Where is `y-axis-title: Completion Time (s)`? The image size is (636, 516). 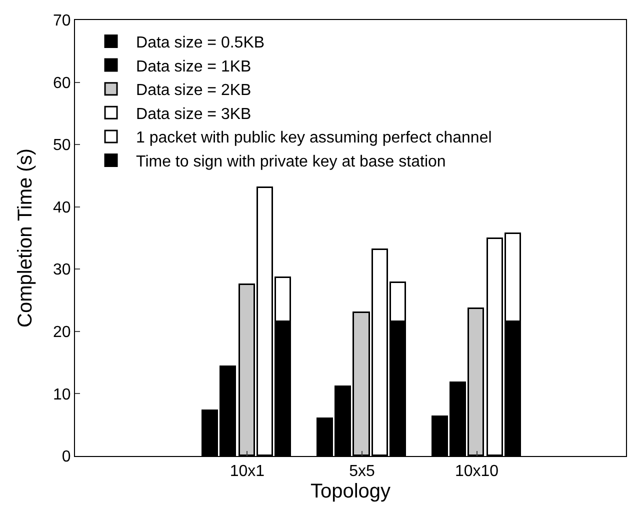 y-axis-title: Completion Time (s) is located at coordinates (25, 238).